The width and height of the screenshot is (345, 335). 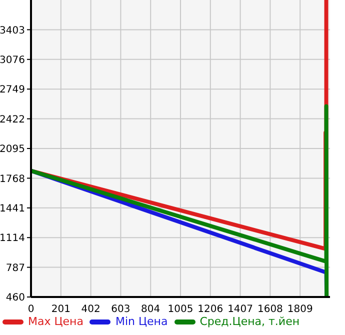 I want to click on y-tick-label: 3076, so click(x=12, y=60).